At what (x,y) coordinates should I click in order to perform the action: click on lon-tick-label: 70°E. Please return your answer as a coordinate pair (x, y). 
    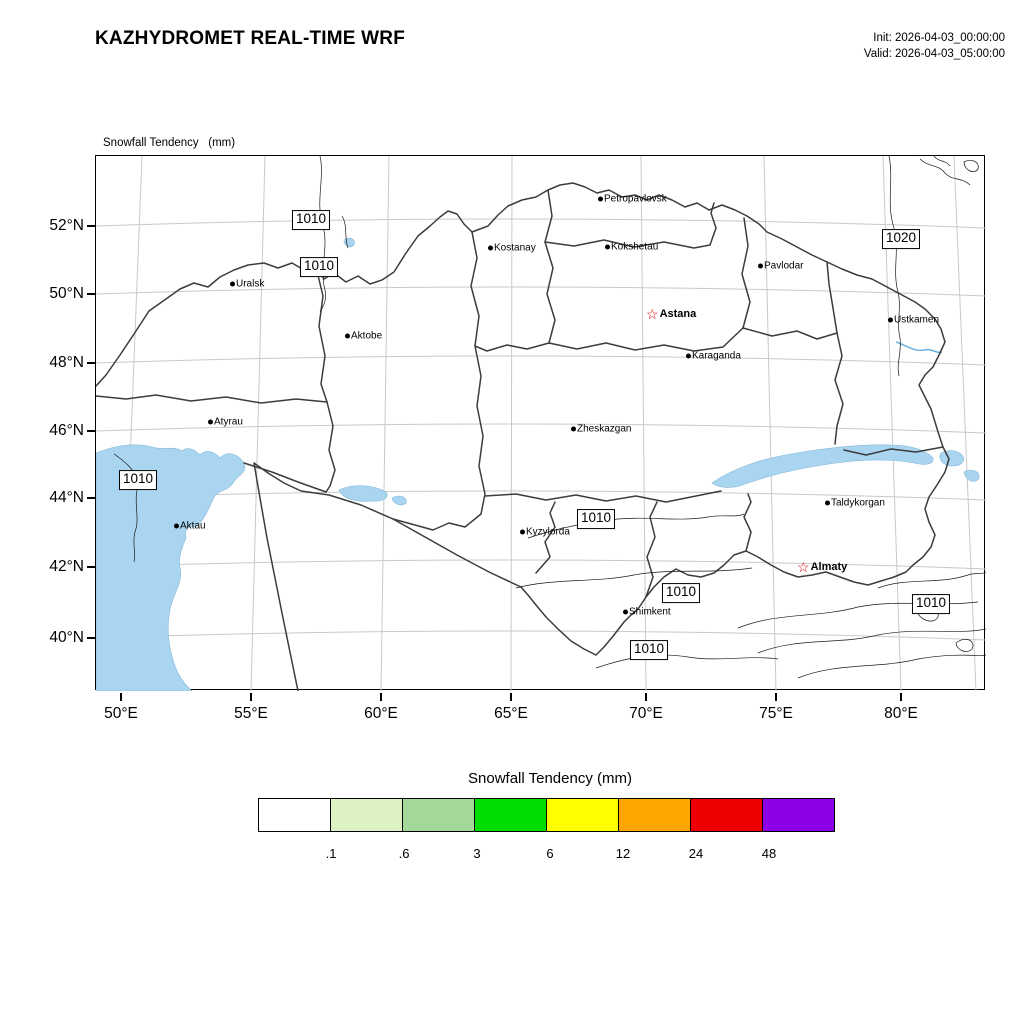
    Looking at the image, I should click on (646, 713).